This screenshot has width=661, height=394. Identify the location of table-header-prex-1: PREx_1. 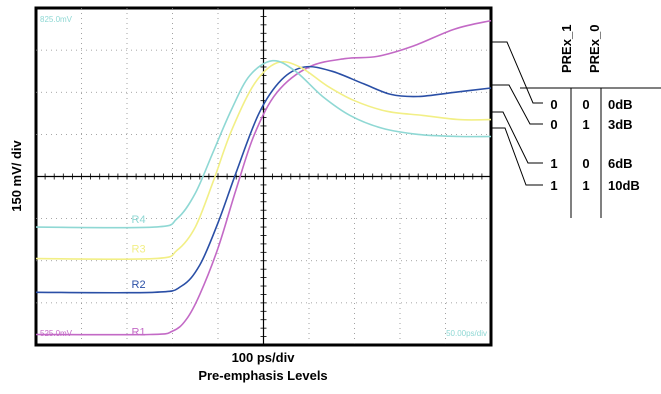
(566, 49).